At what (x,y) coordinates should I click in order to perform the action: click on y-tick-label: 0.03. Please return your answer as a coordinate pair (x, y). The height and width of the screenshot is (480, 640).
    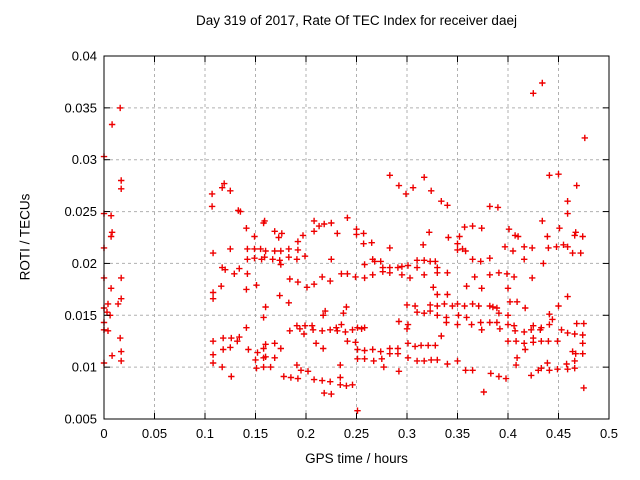
    Looking at the image, I should click on (84, 159).